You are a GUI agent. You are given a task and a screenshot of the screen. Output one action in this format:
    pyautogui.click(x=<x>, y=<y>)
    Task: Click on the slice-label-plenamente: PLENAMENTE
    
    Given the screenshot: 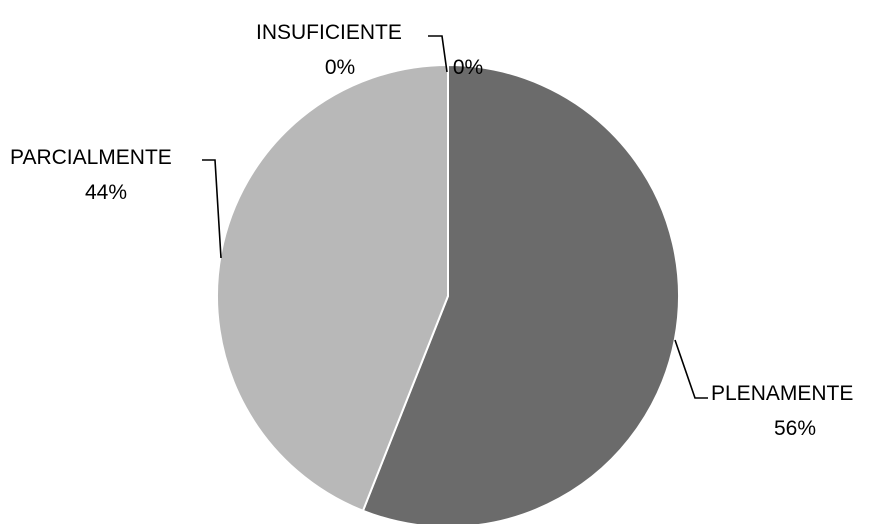 What is the action you would take?
    pyautogui.click(x=782, y=393)
    